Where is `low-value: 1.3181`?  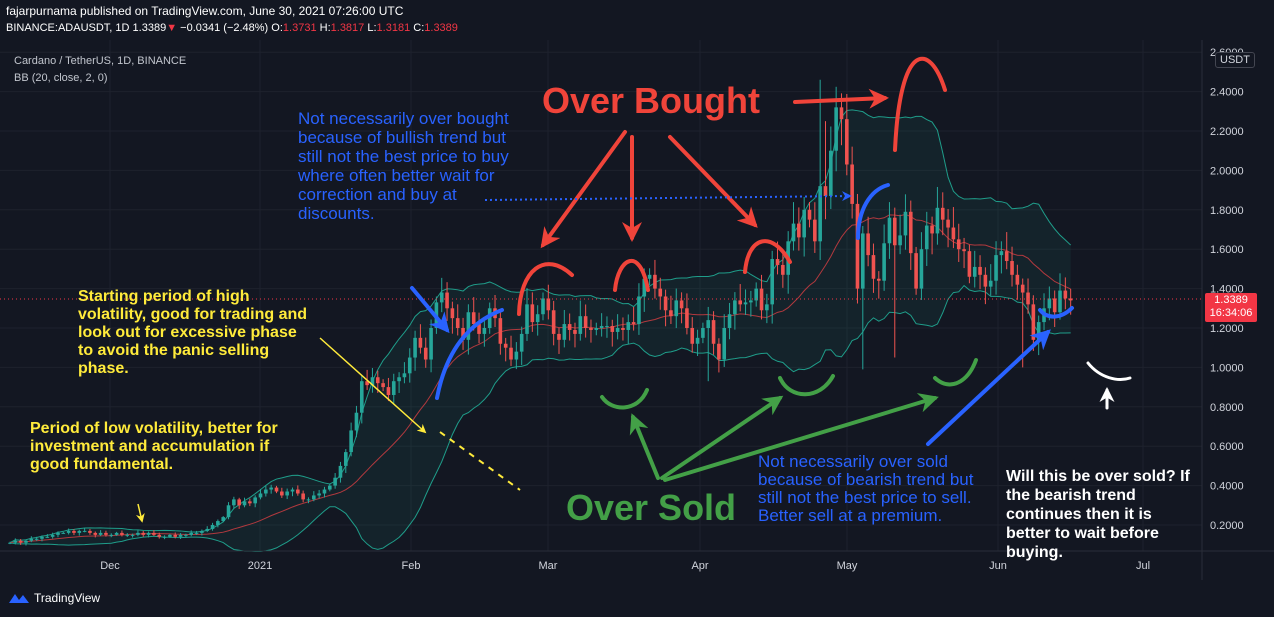 low-value: 1.3181 is located at coordinates (393, 28).